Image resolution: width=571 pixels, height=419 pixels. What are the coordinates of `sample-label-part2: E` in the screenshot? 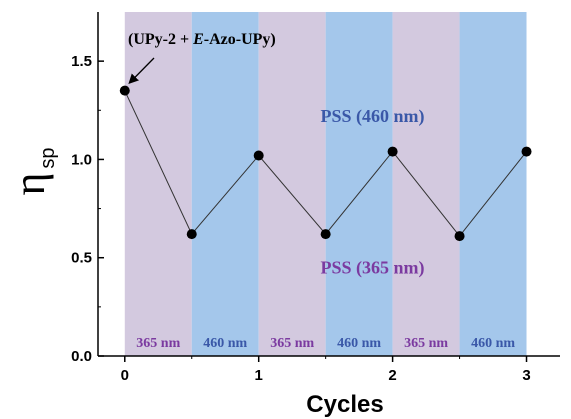 It's located at (198, 39).